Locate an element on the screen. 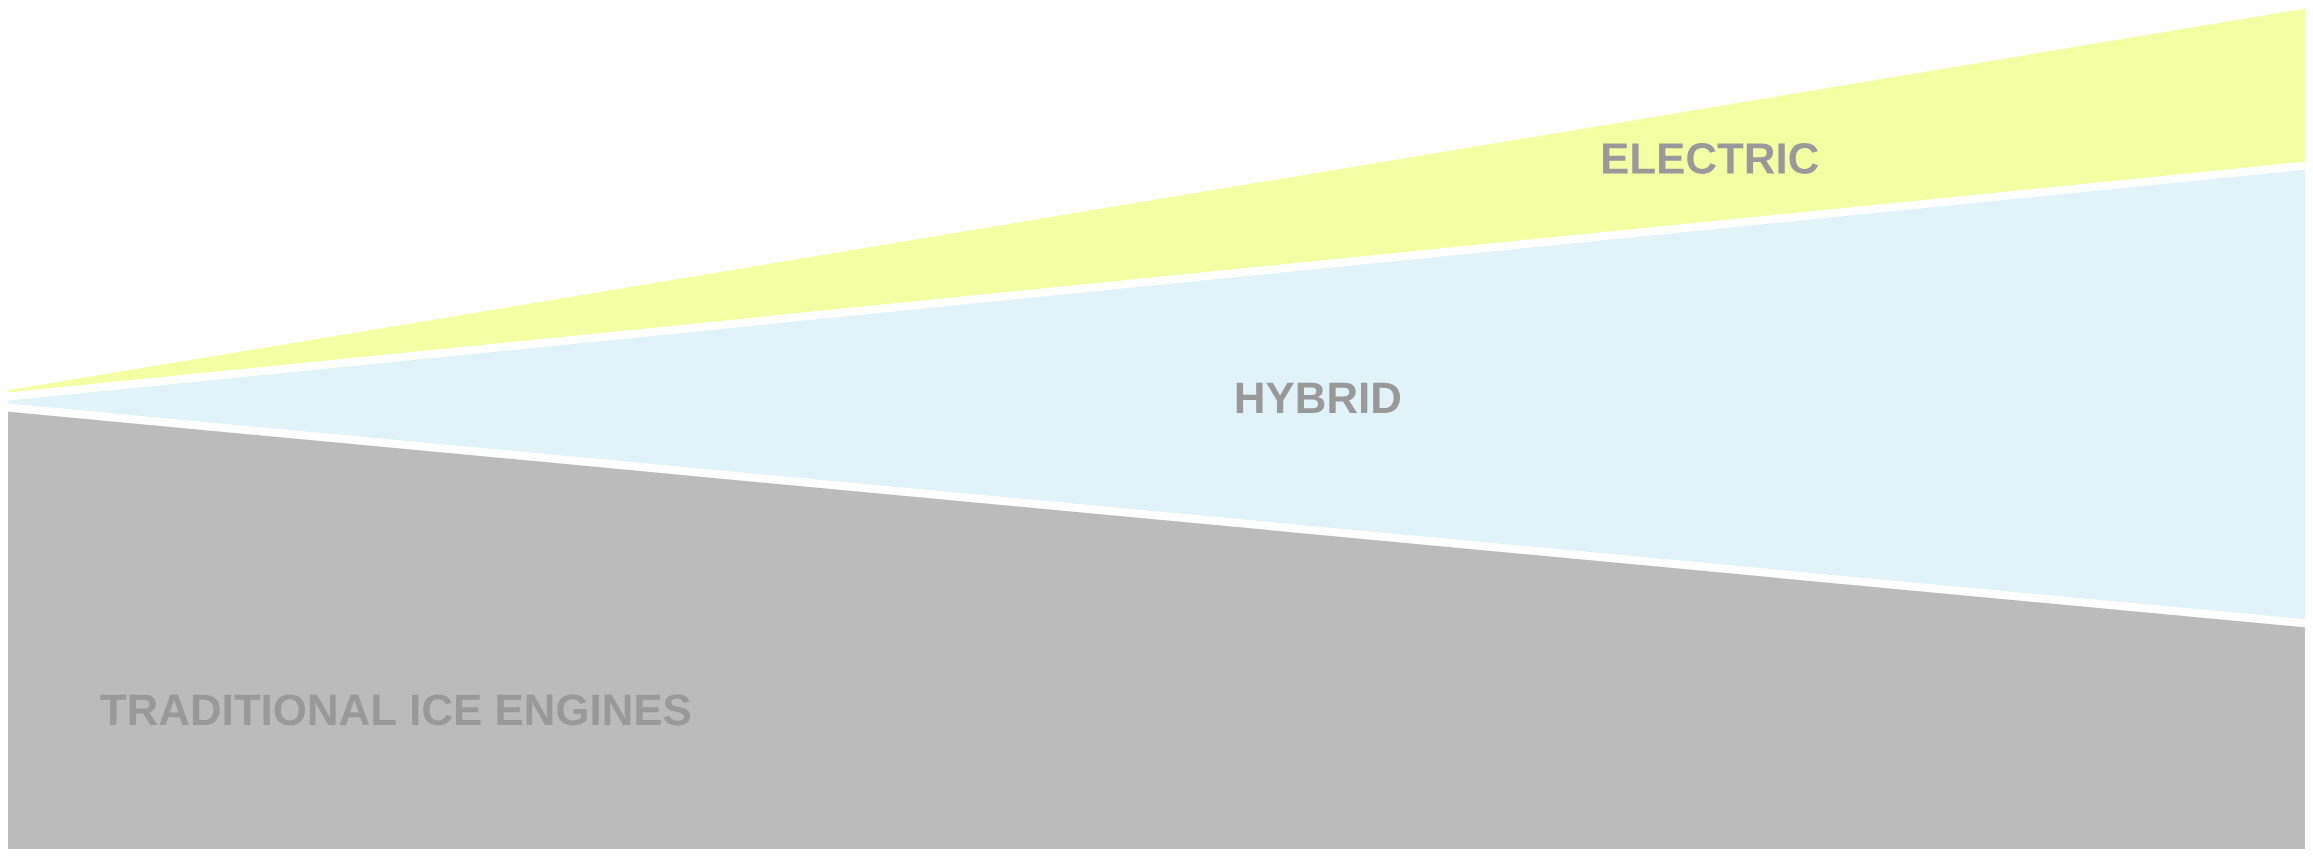 The width and height of the screenshot is (2313, 857). series-label: HYBRID is located at coordinates (1318, 397).